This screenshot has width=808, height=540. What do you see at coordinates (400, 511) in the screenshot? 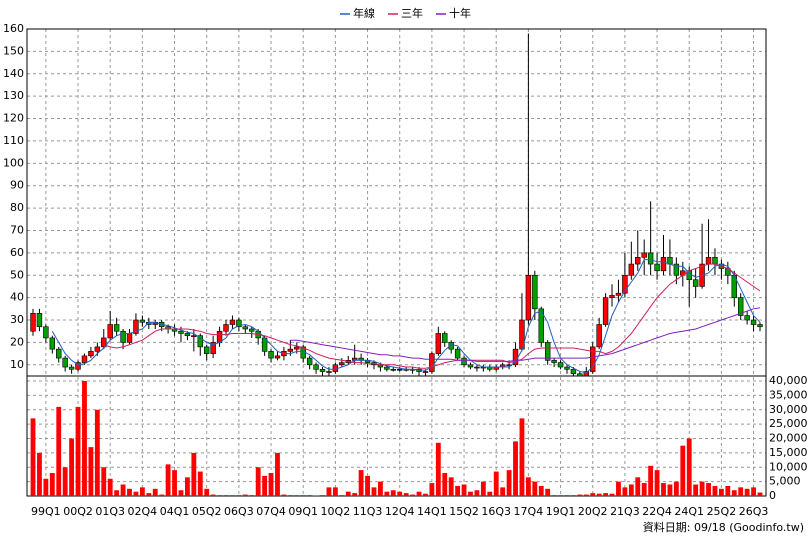
I see `x-tick-label: 12Q4` at bounding box center [400, 511].